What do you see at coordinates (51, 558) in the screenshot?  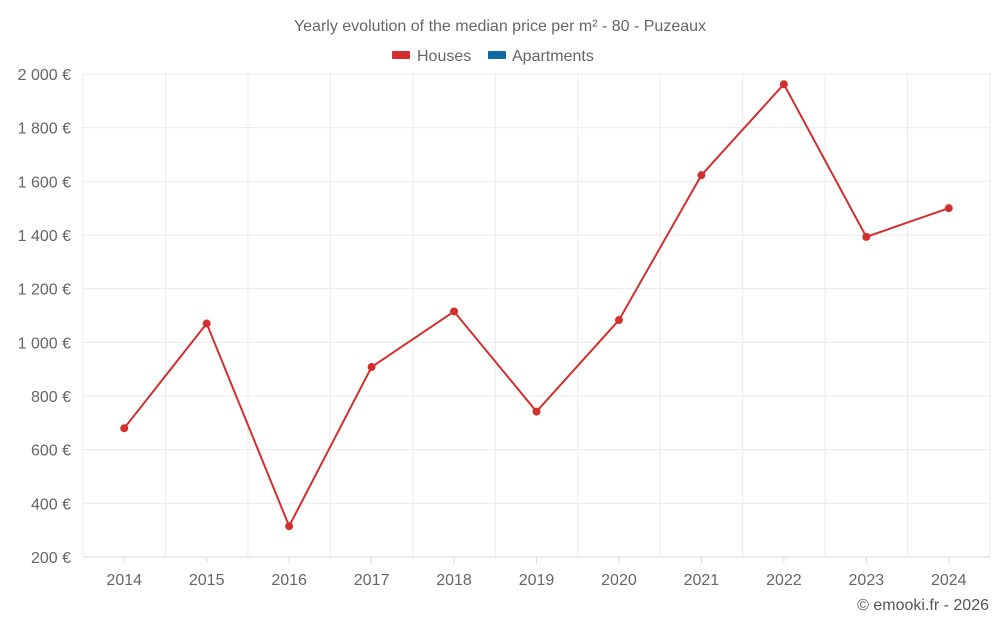 I see `y-tick-label: 200 €` at bounding box center [51, 558].